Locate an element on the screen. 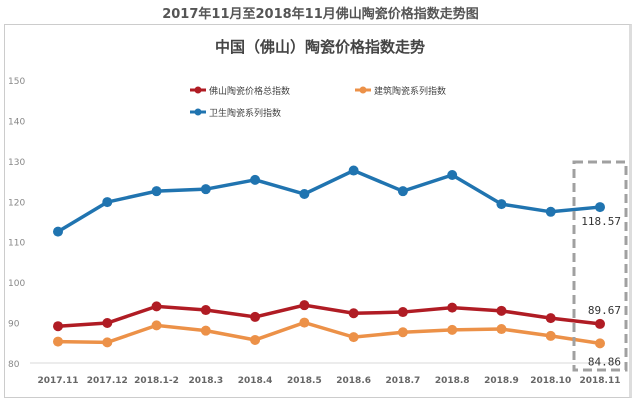 This screenshot has height=402, width=641. data-label: 118.57 is located at coordinates (601, 221).